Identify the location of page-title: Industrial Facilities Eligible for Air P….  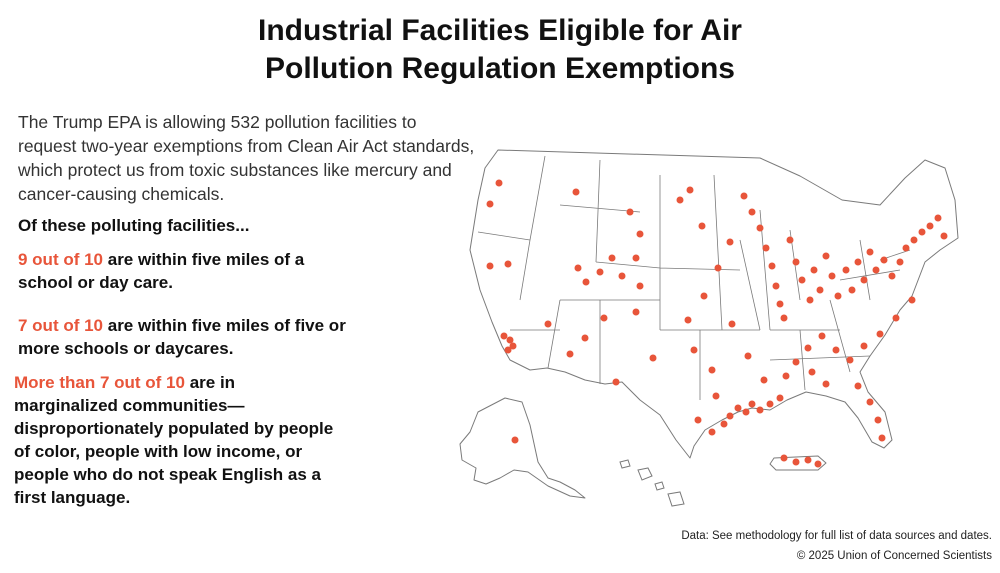
(500, 50).